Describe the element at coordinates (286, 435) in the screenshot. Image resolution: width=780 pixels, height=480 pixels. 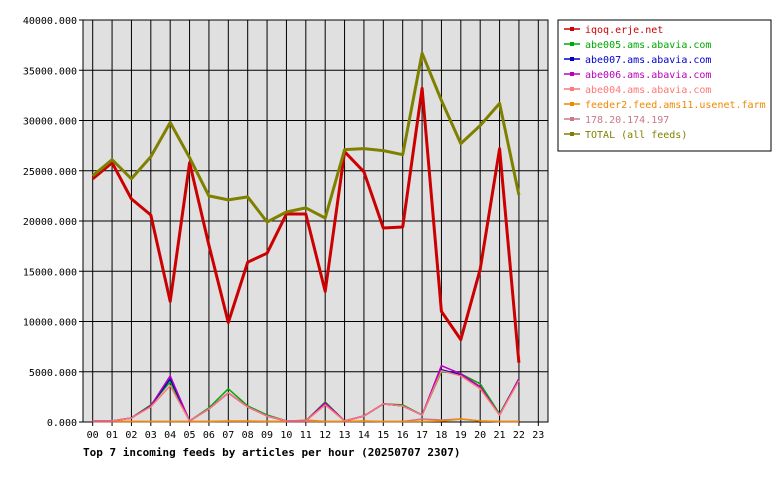
I see `x-tick-label: 10` at that location.